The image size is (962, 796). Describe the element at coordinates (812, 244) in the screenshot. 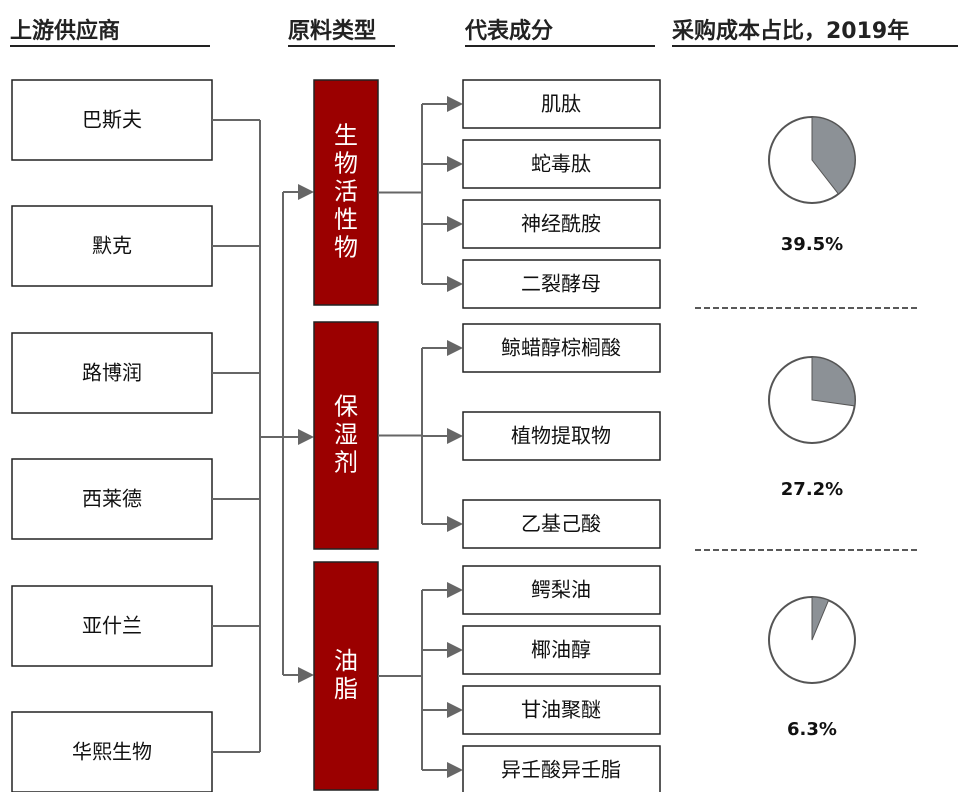

I see `pie-label: 39.5%` at that location.